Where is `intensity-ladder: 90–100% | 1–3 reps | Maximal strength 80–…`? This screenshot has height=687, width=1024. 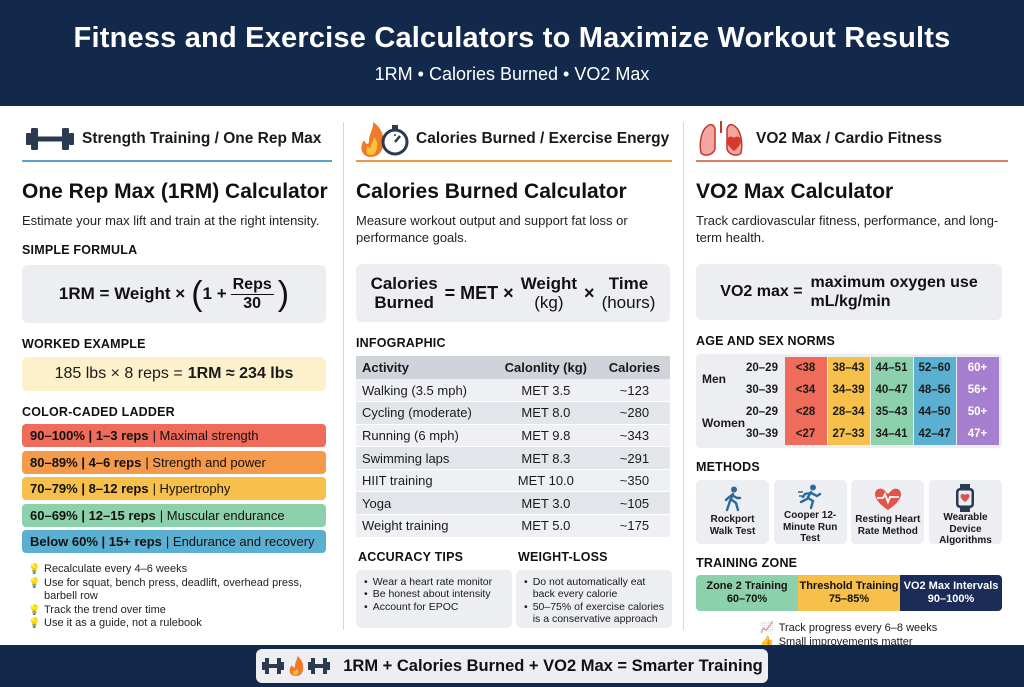
intensity-ladder: 90–100% | 1–3 reps | Maximal strength 80–… is located at coordinates (174, 488).